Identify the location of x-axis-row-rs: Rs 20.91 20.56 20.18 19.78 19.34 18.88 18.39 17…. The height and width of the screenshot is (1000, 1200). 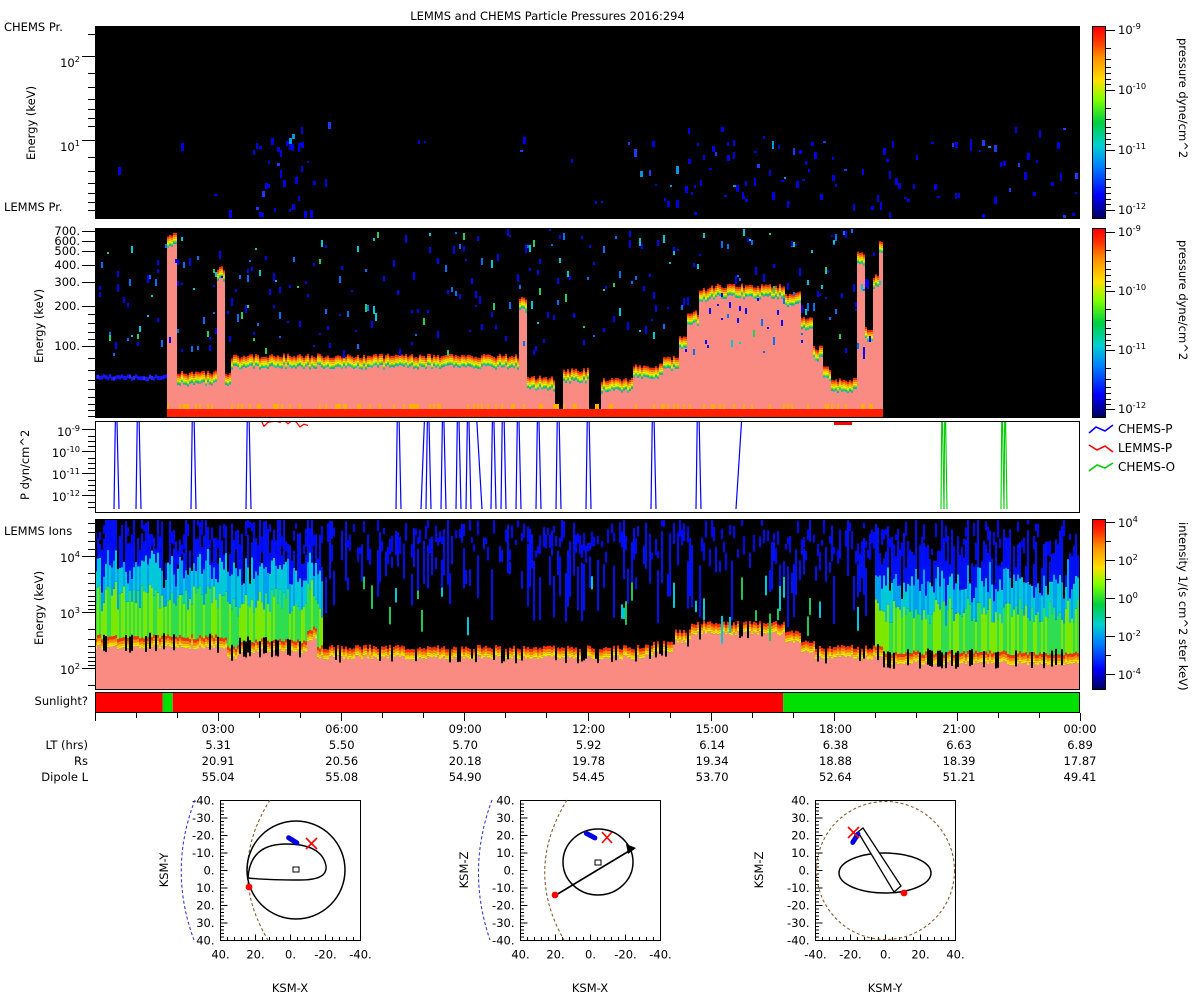
(548, 762).